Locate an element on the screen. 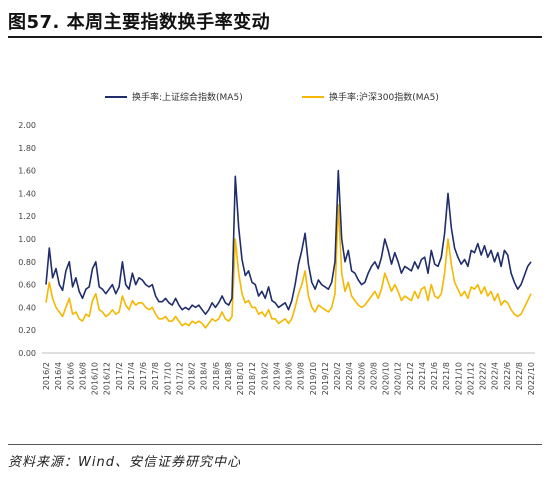 The height and width of the screenshot is (479, 550). x-tick-label: 2018/12 is located at coordinates (252, 378).